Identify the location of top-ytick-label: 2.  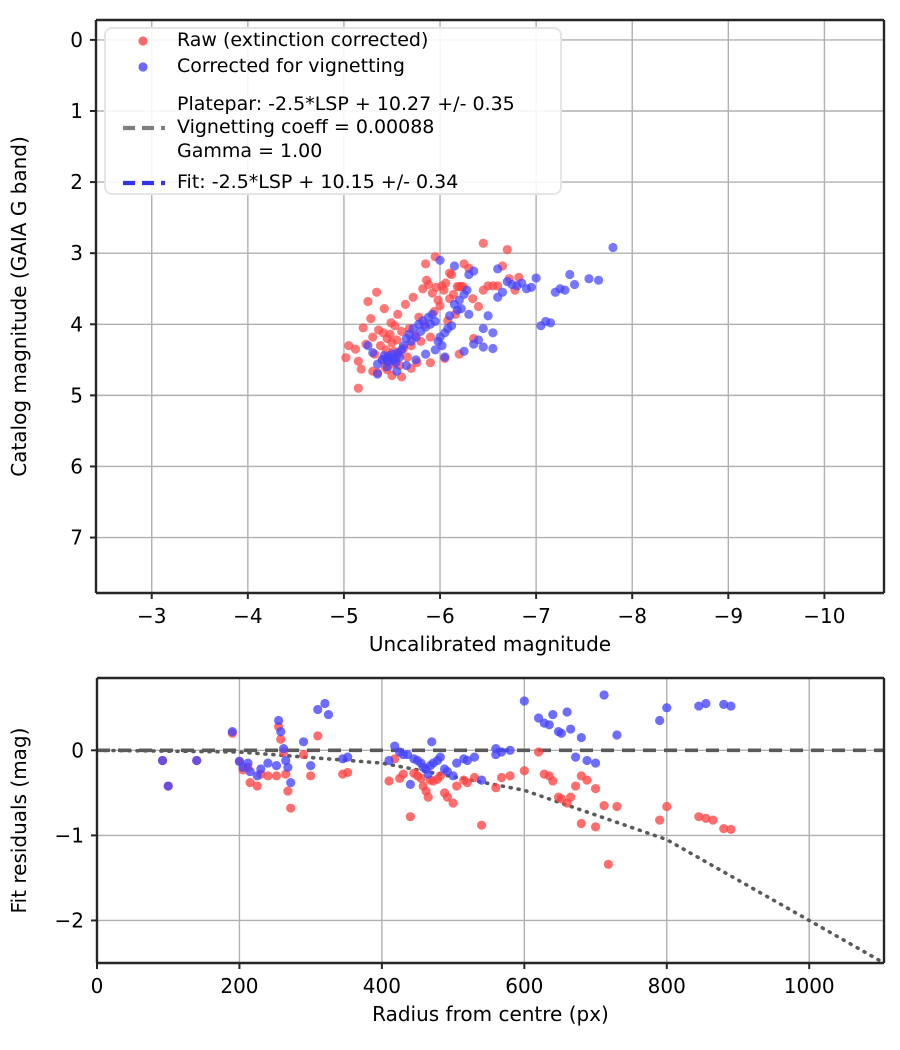
(76, 182).